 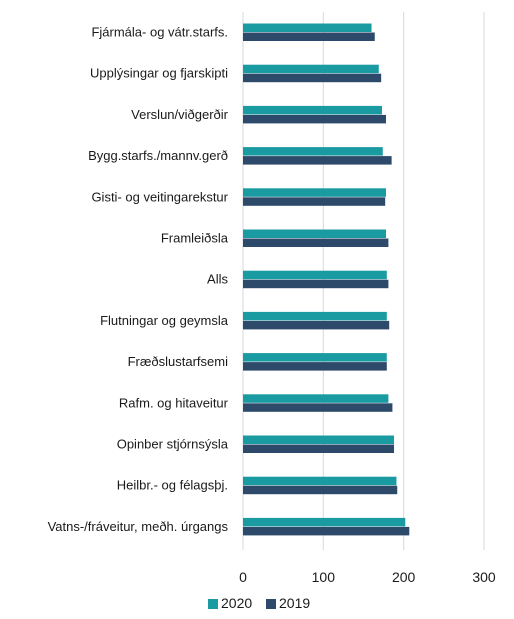 I want to click on category-label: Flutningar og geymsla, so click(x=164, y=320).